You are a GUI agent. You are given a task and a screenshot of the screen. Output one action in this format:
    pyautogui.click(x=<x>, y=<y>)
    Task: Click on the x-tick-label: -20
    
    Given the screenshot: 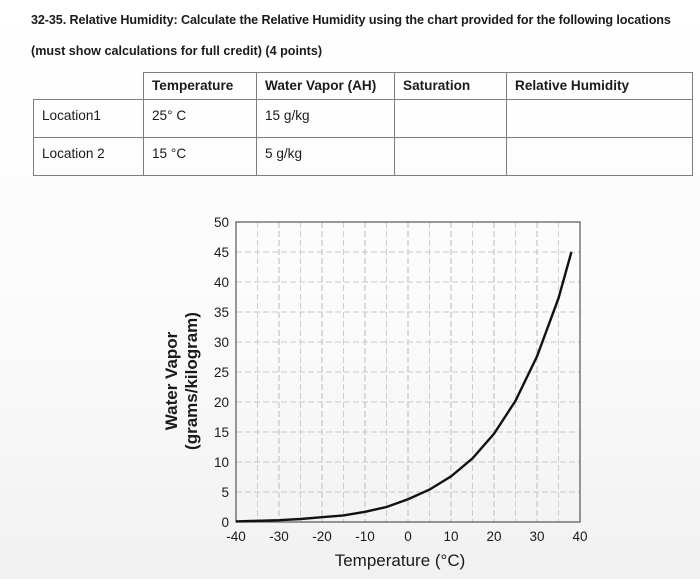 What is the action you would take?
    pyautogui.click(x=322, y=536)
    